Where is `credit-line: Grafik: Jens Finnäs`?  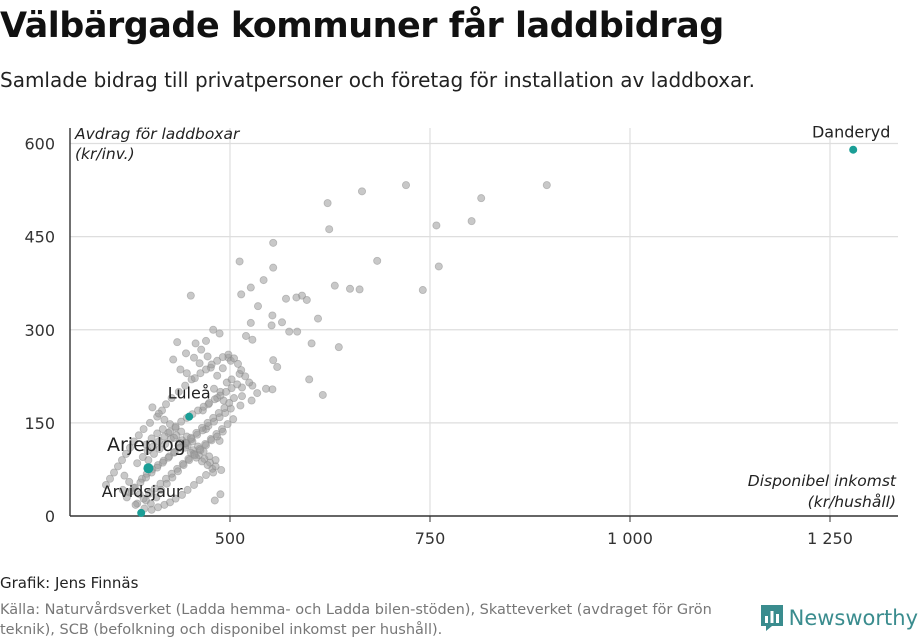
credit-line: Grafik: Jens Finnäs is located at coordinates (69, 583).